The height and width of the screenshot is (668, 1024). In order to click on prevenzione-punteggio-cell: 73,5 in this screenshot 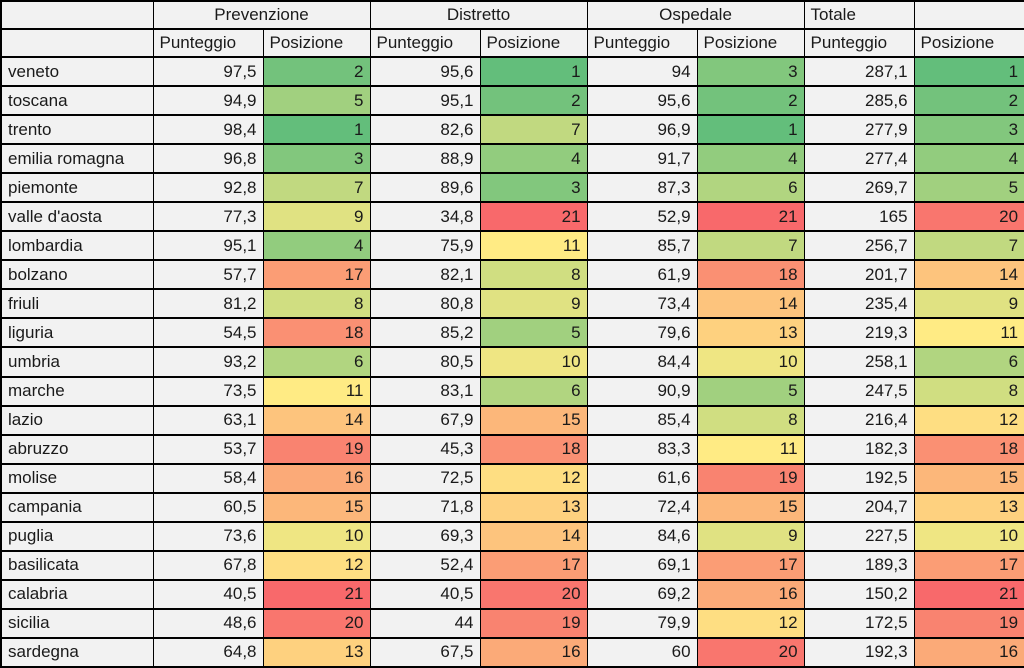, I will do `click(208, 391)`.